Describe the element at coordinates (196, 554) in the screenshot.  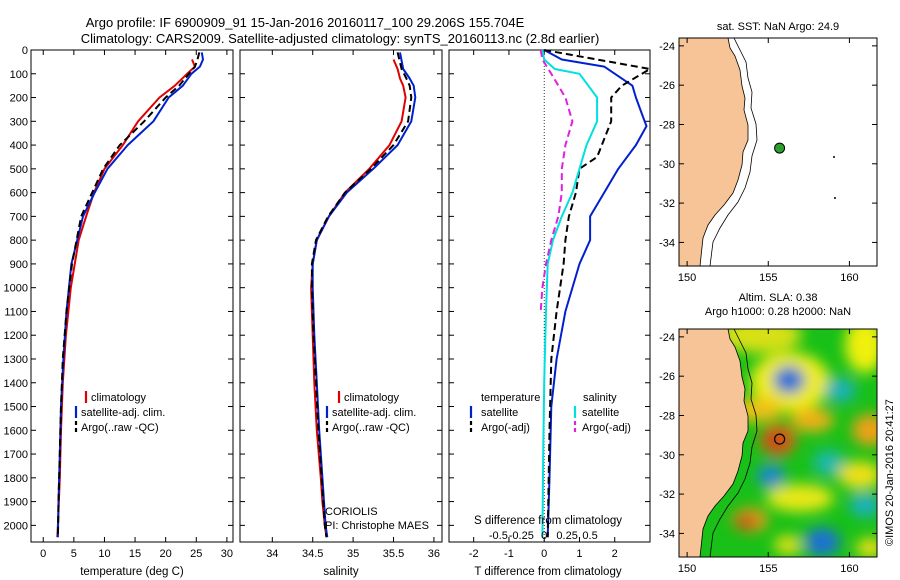
I see `x-tick-label: 25` at that location.